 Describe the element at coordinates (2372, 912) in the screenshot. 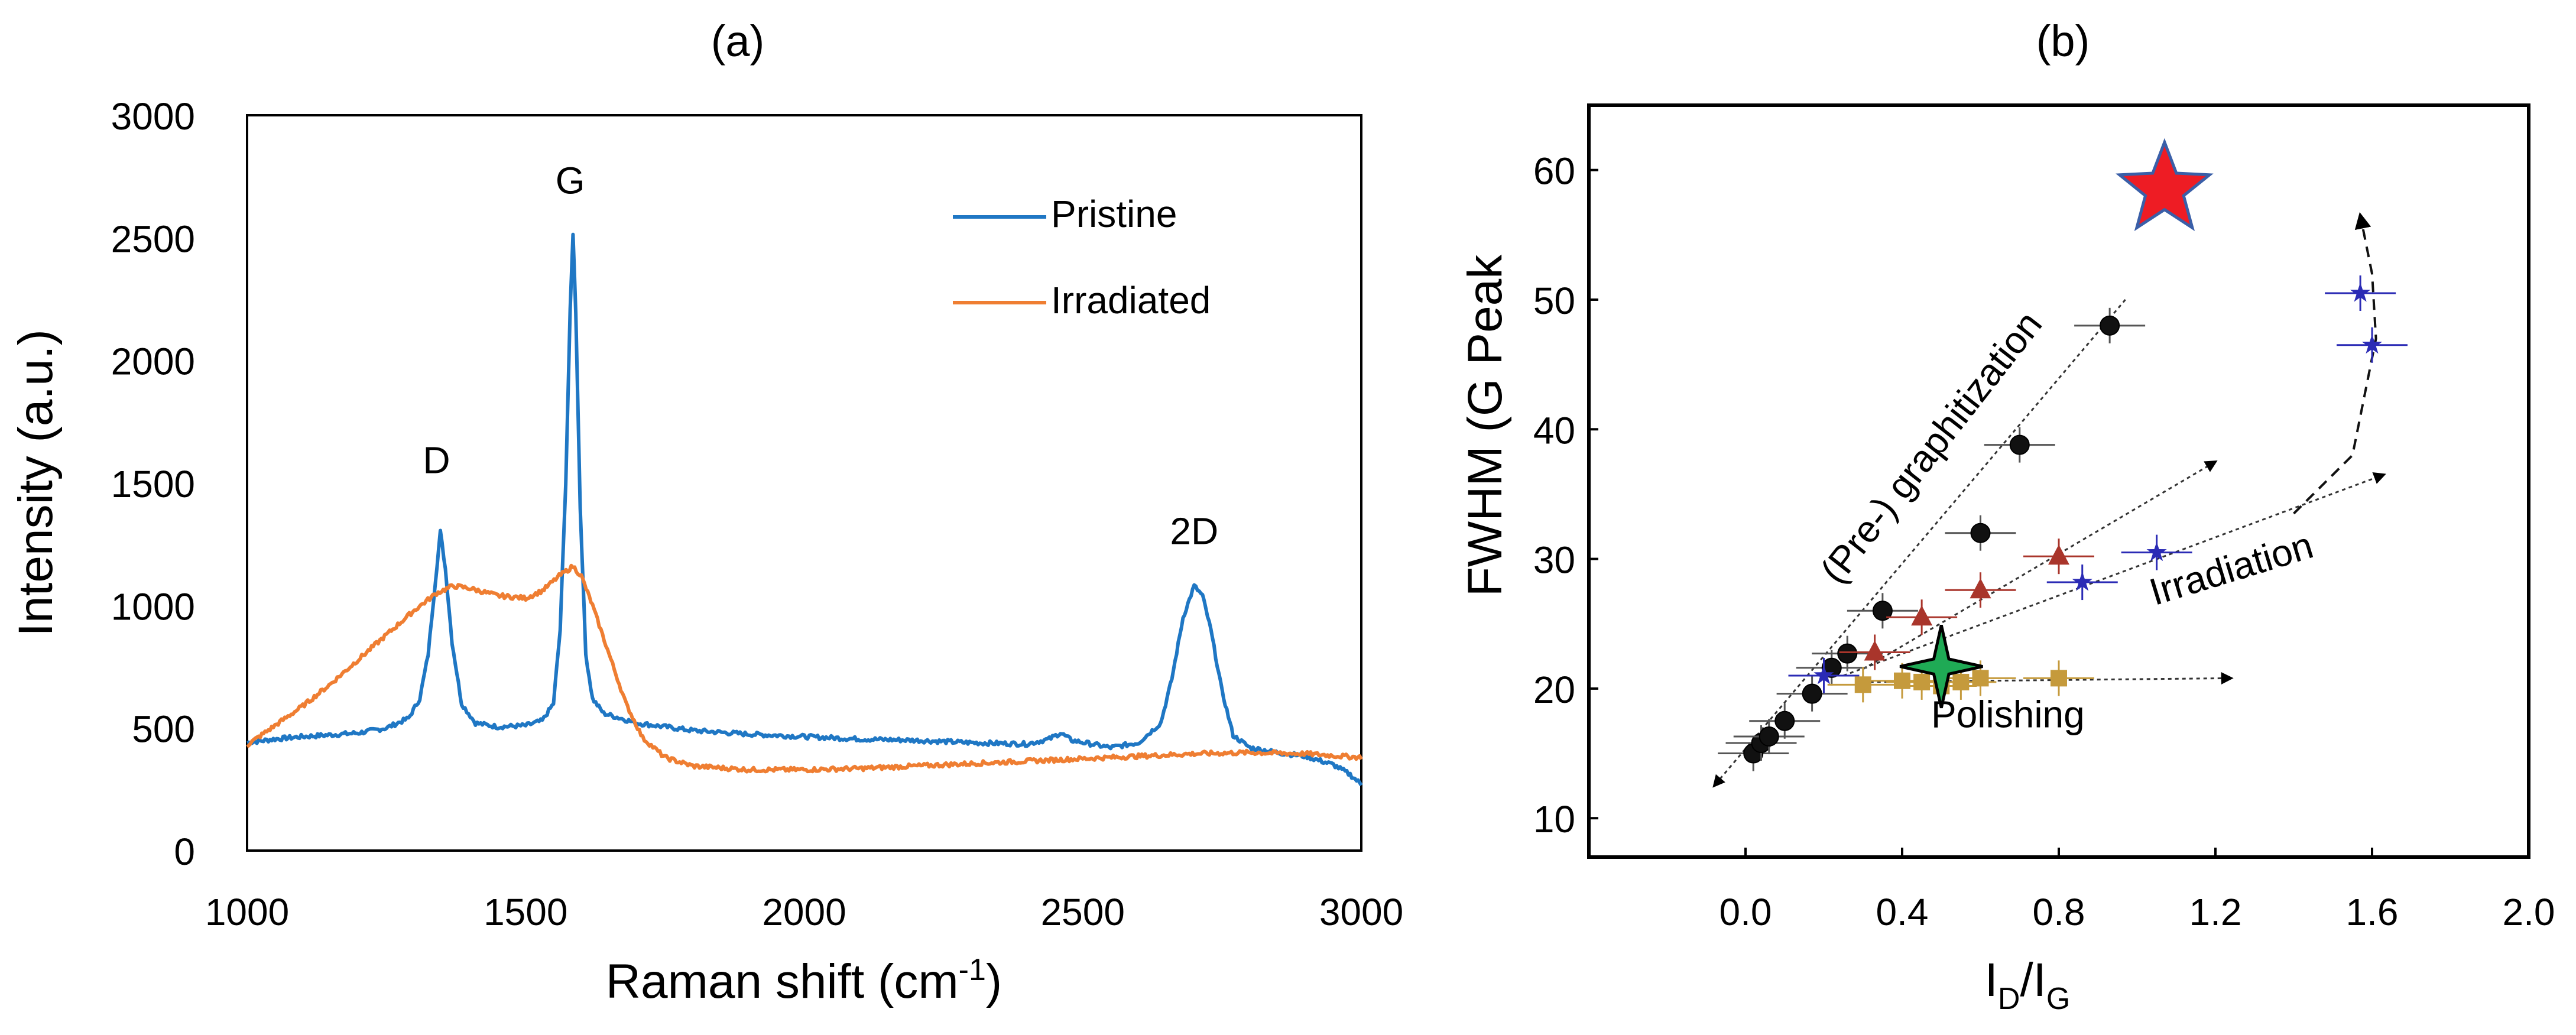

I see `x-tick-label: 1.6` at that location.